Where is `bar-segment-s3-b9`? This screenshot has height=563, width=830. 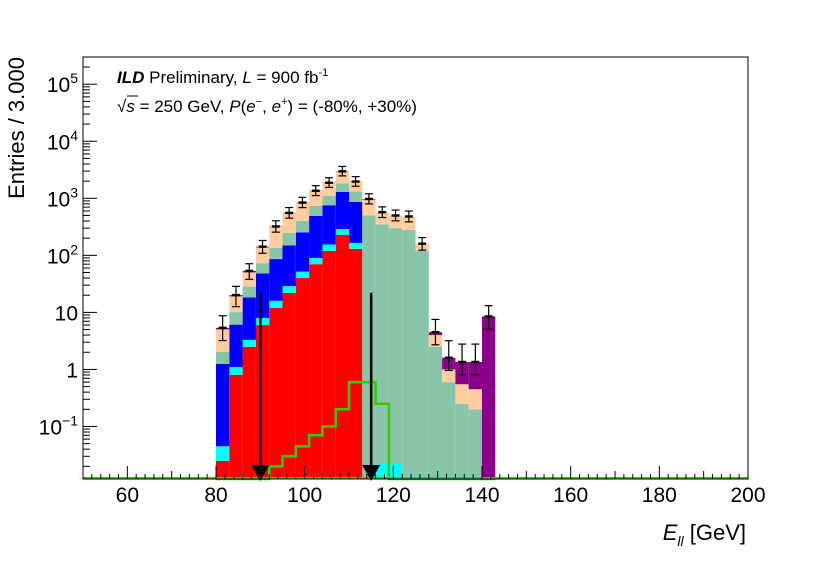 bar-segment-s3-b9 is located at coordinates (342, 187).